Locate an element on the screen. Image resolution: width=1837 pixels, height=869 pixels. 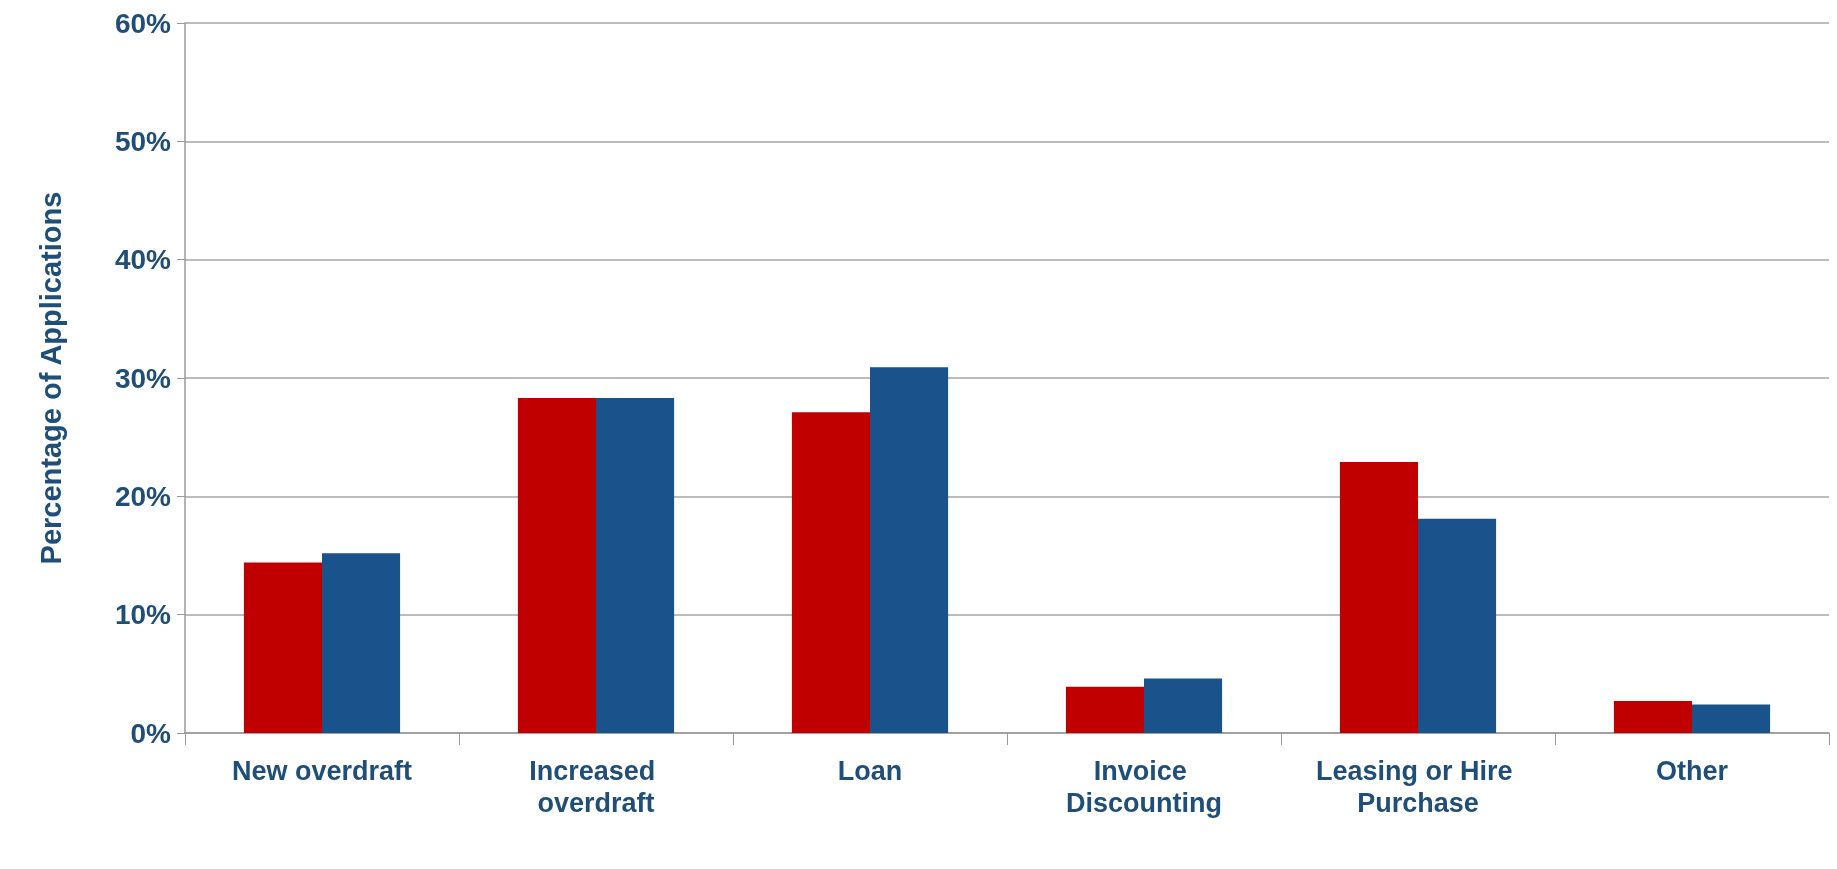
y-tick-label: 60% is located at coordinates (143, 23).